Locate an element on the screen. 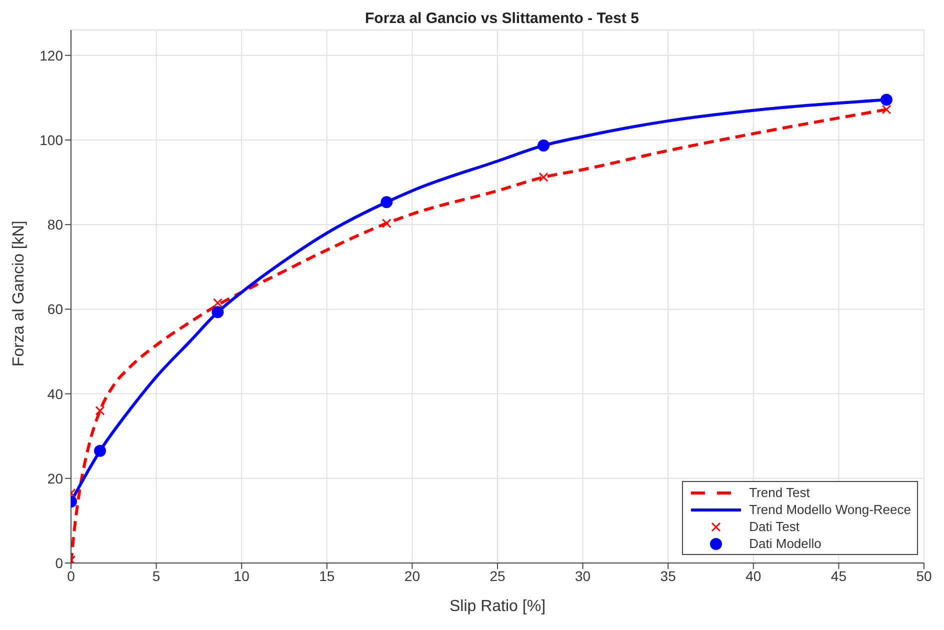 The width and height of the screenshot is (944, 630). legend-label: Dati Modello is located at coordinates (785, 543).